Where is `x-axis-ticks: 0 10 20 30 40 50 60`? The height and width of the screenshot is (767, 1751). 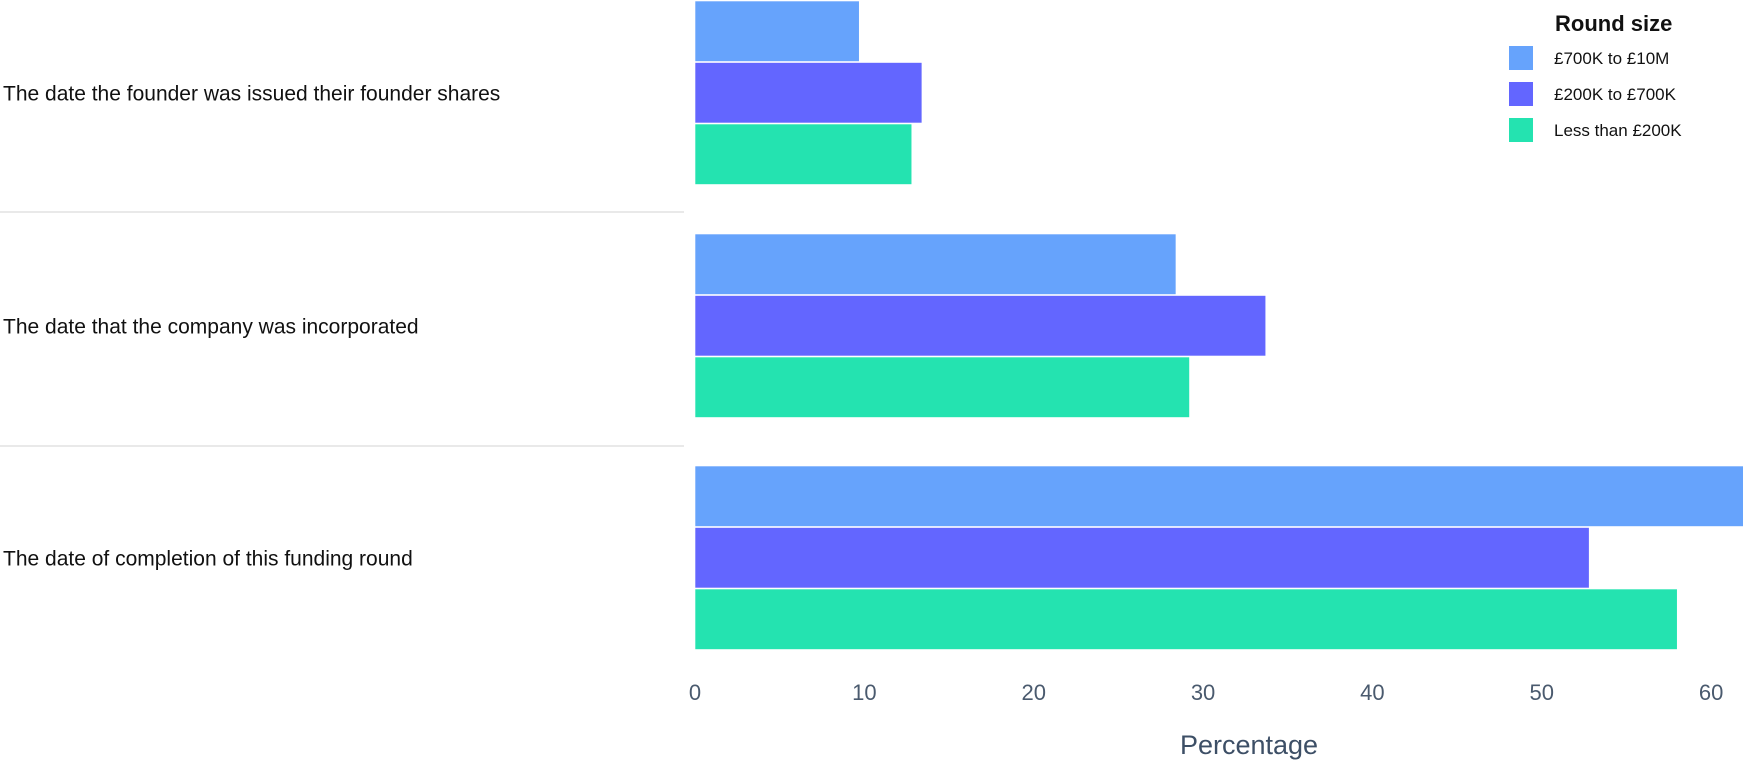
x-axis-ticks: 0 10 20 30 40 50 60 is located at coordinates (1206, 692).